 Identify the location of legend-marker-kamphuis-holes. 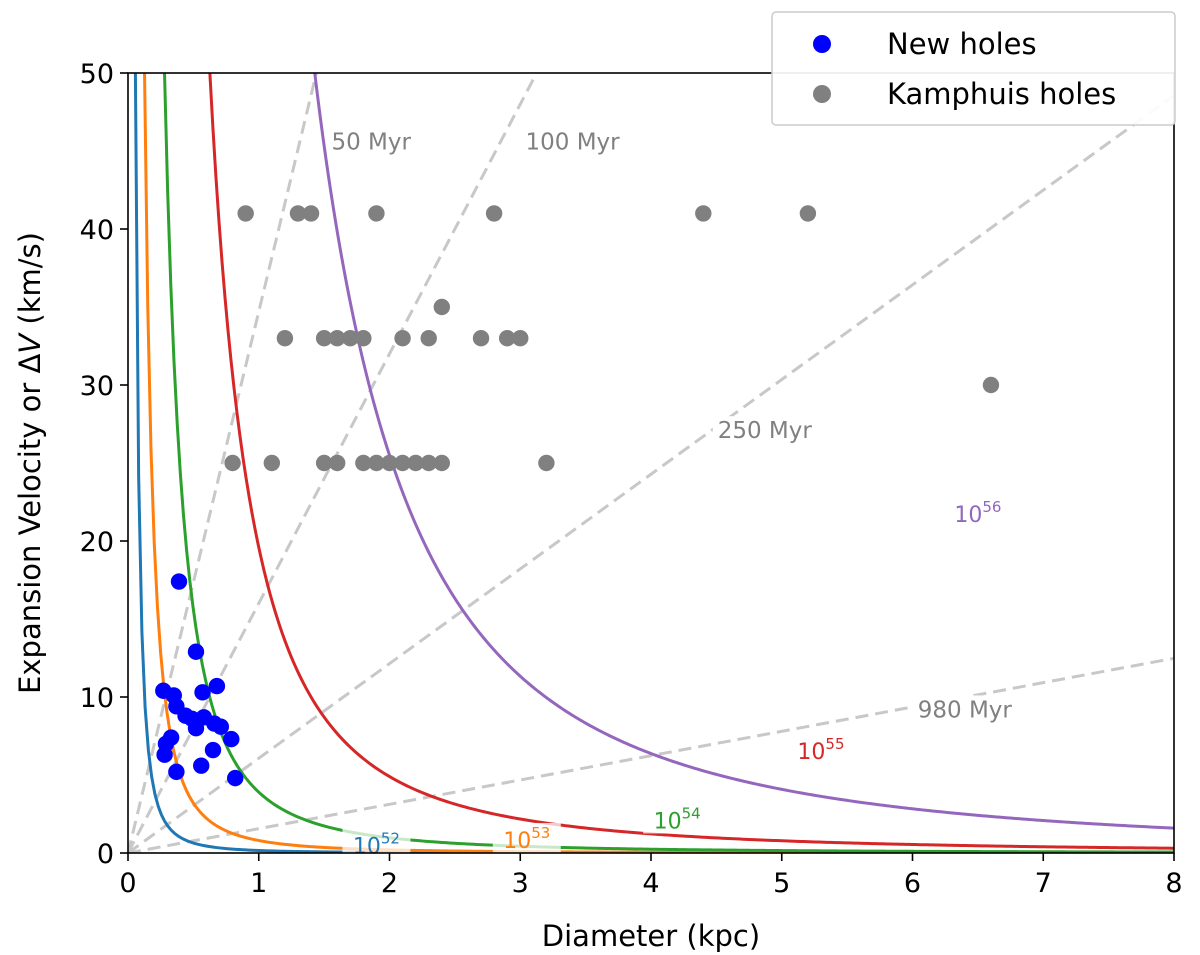
(822, 94).